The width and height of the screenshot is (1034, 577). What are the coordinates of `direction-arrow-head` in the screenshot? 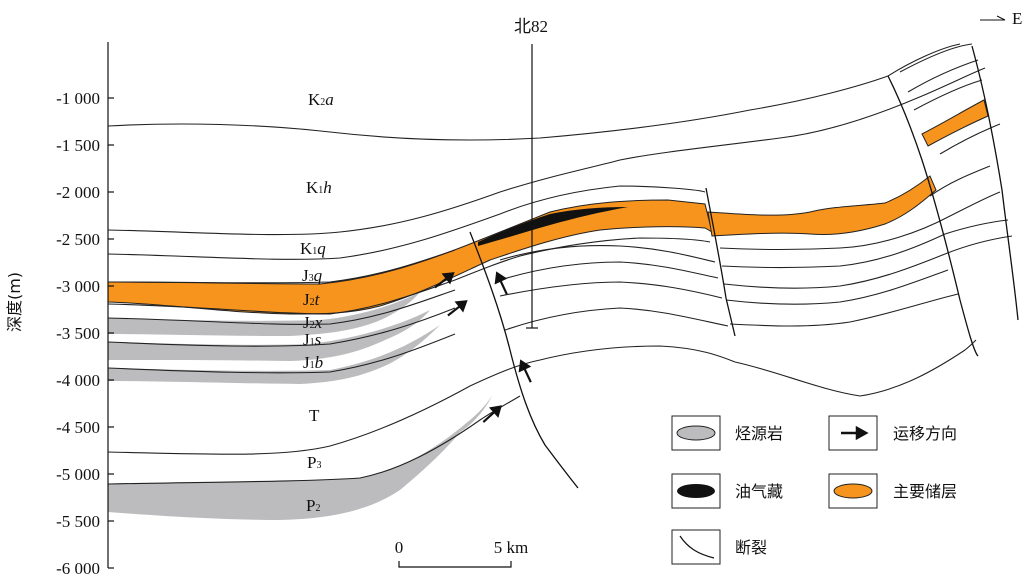 It's located at (1001, 18).